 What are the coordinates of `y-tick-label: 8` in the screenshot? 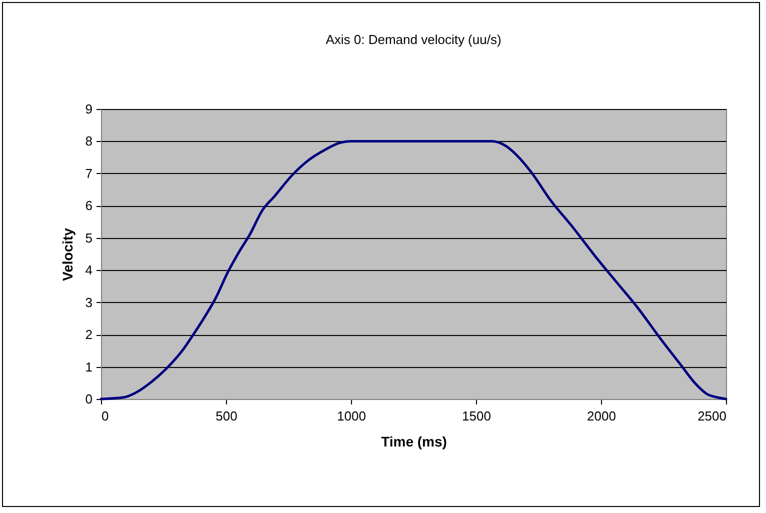 It's located at (88, 141).